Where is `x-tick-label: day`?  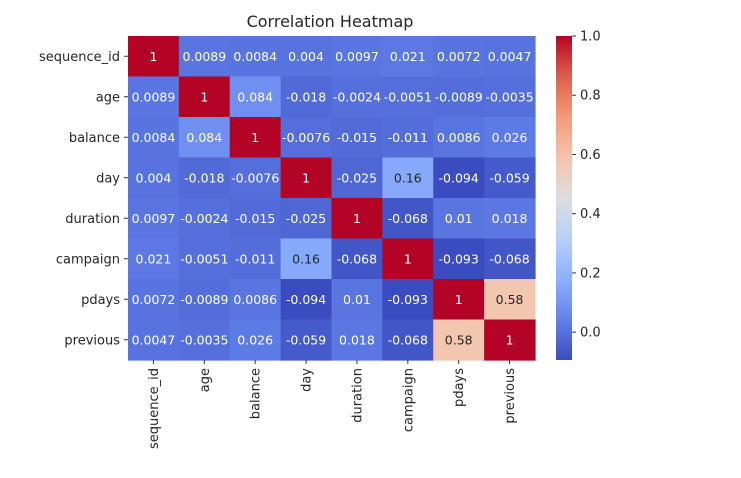
x-tick-label: day is located at coordinates (307, 380).